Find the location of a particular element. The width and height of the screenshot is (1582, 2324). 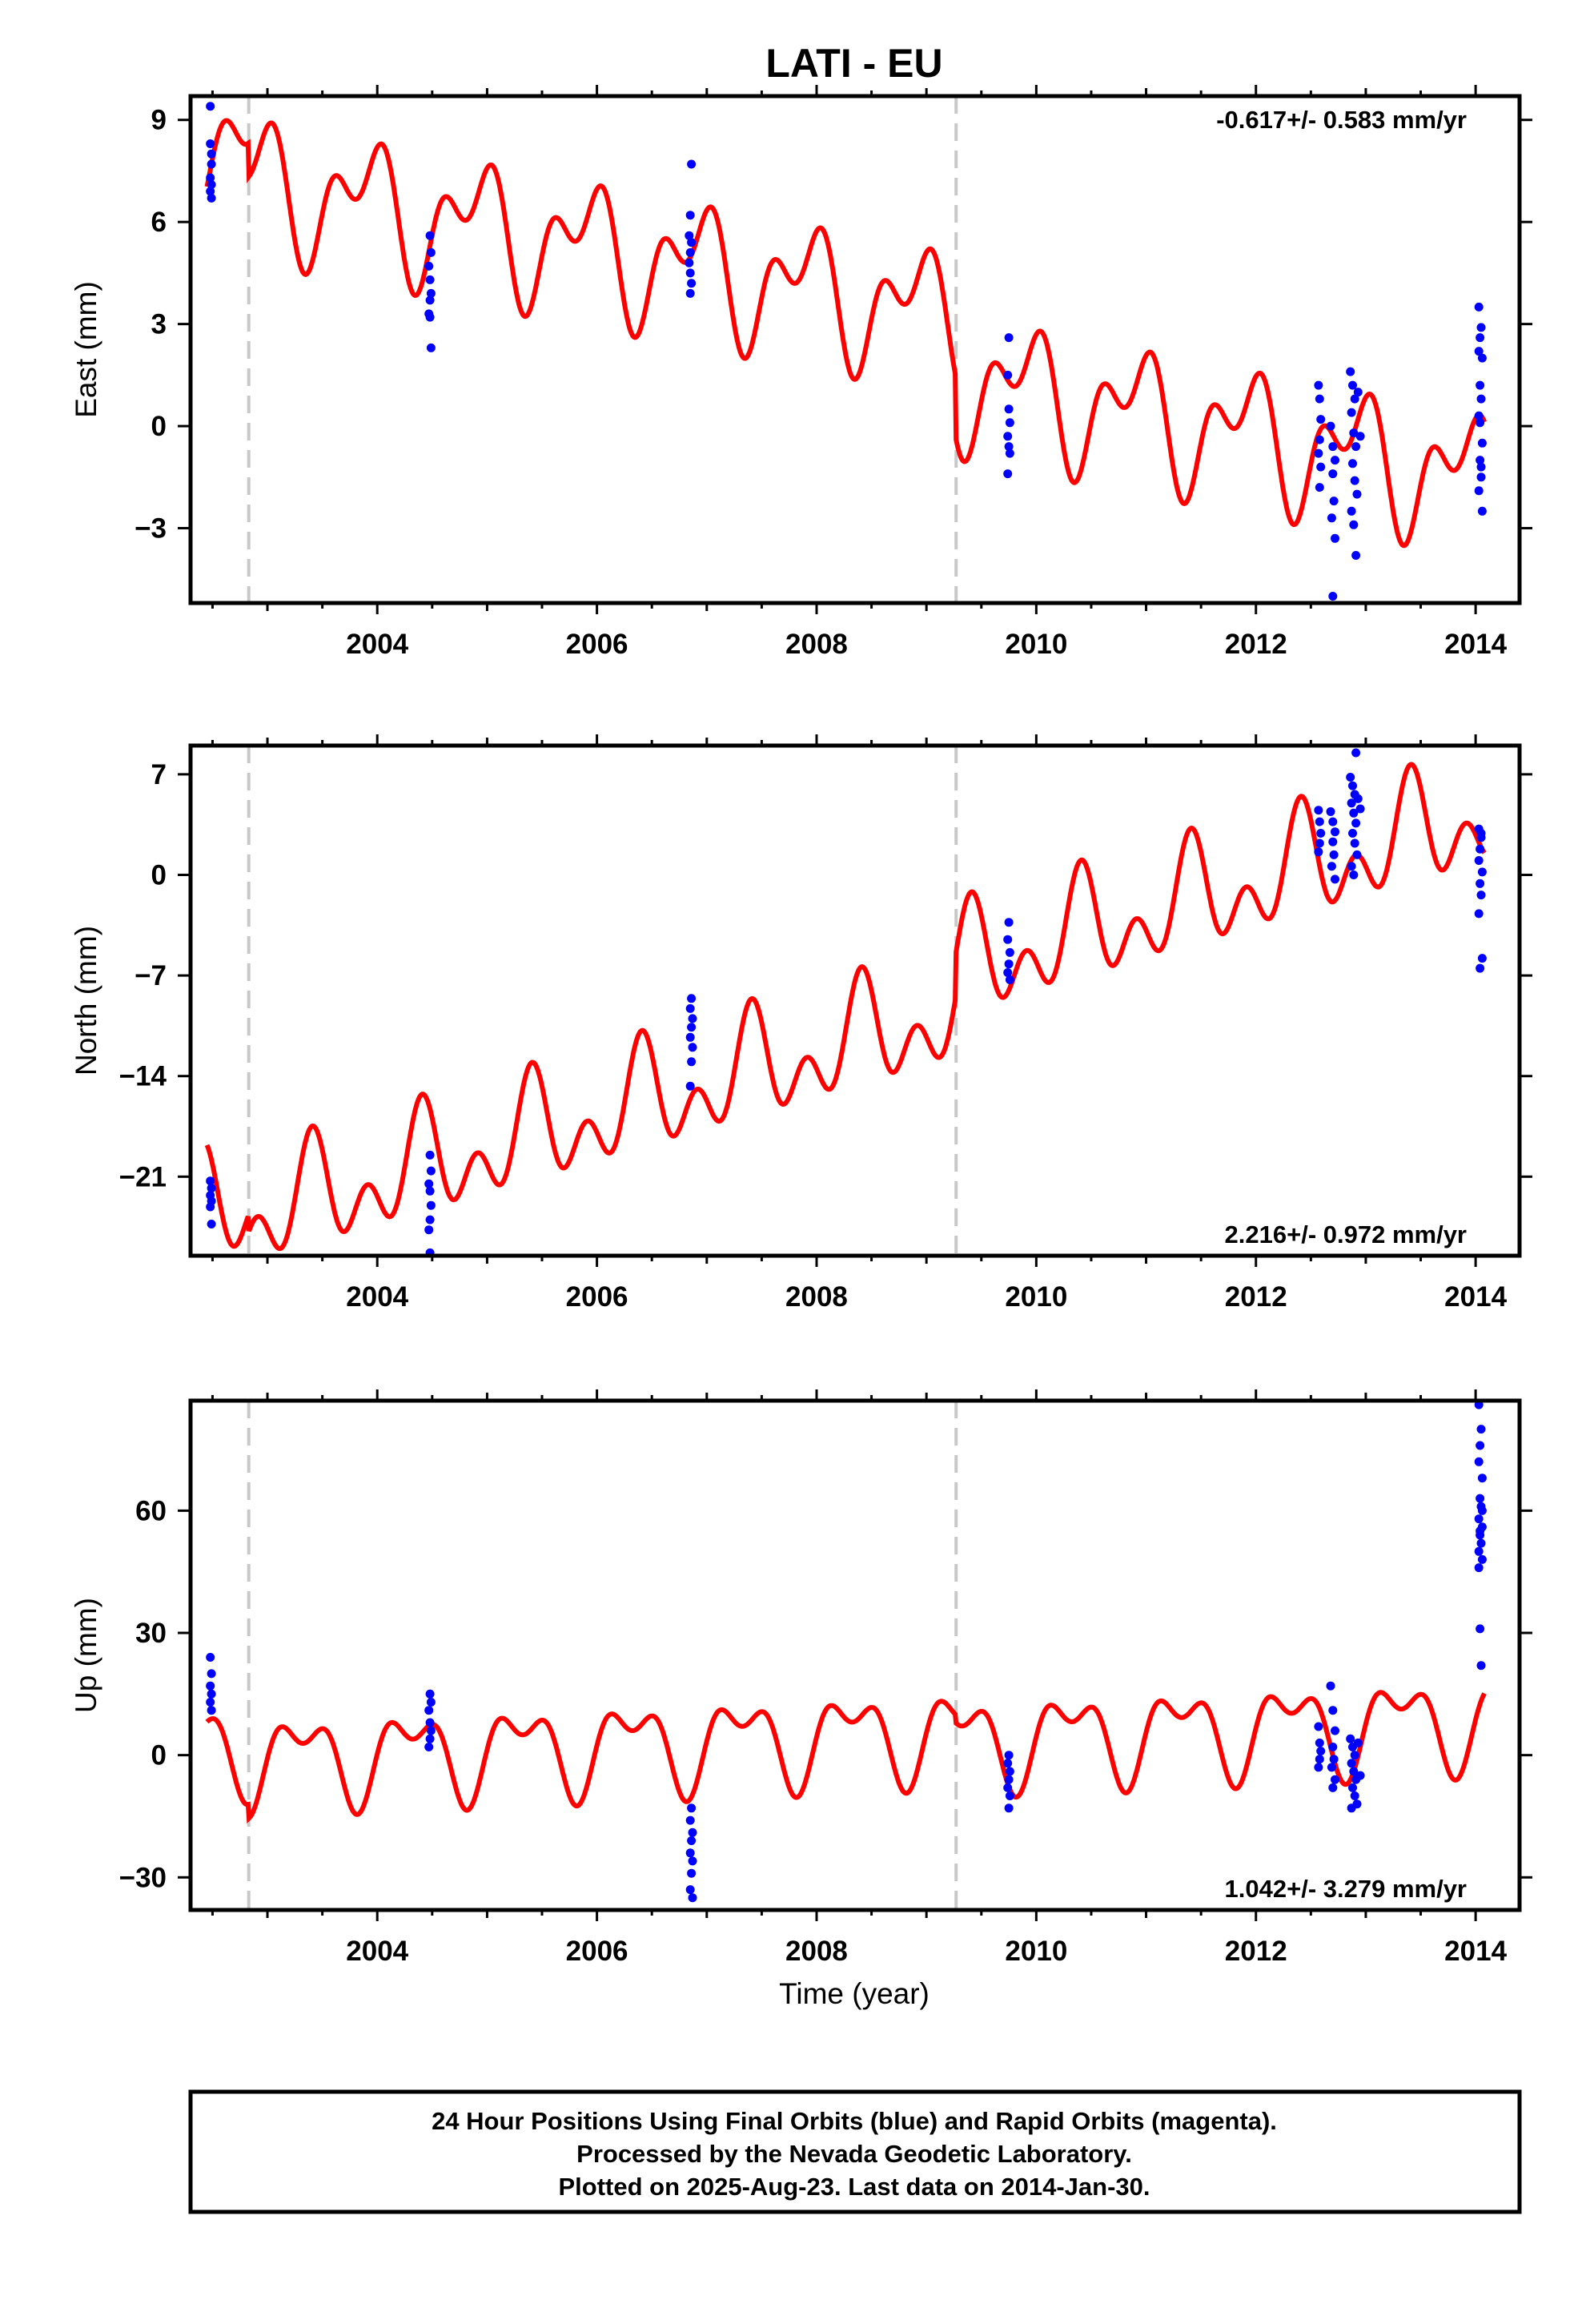

model-curve is located at coordinates (846, 1757).